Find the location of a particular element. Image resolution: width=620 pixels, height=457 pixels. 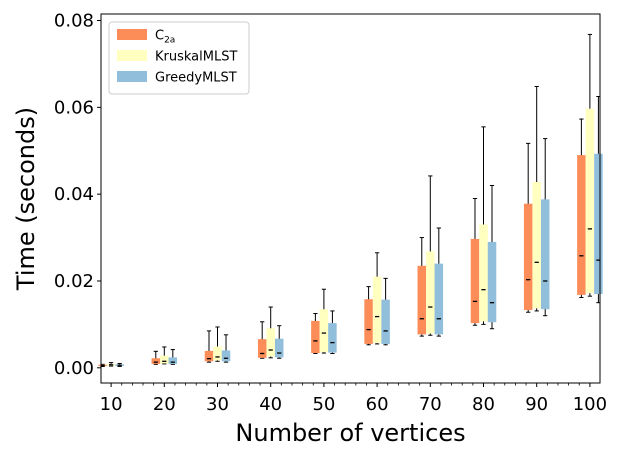

x-tick-label-5: 60 is located at coordinates (377, 404).